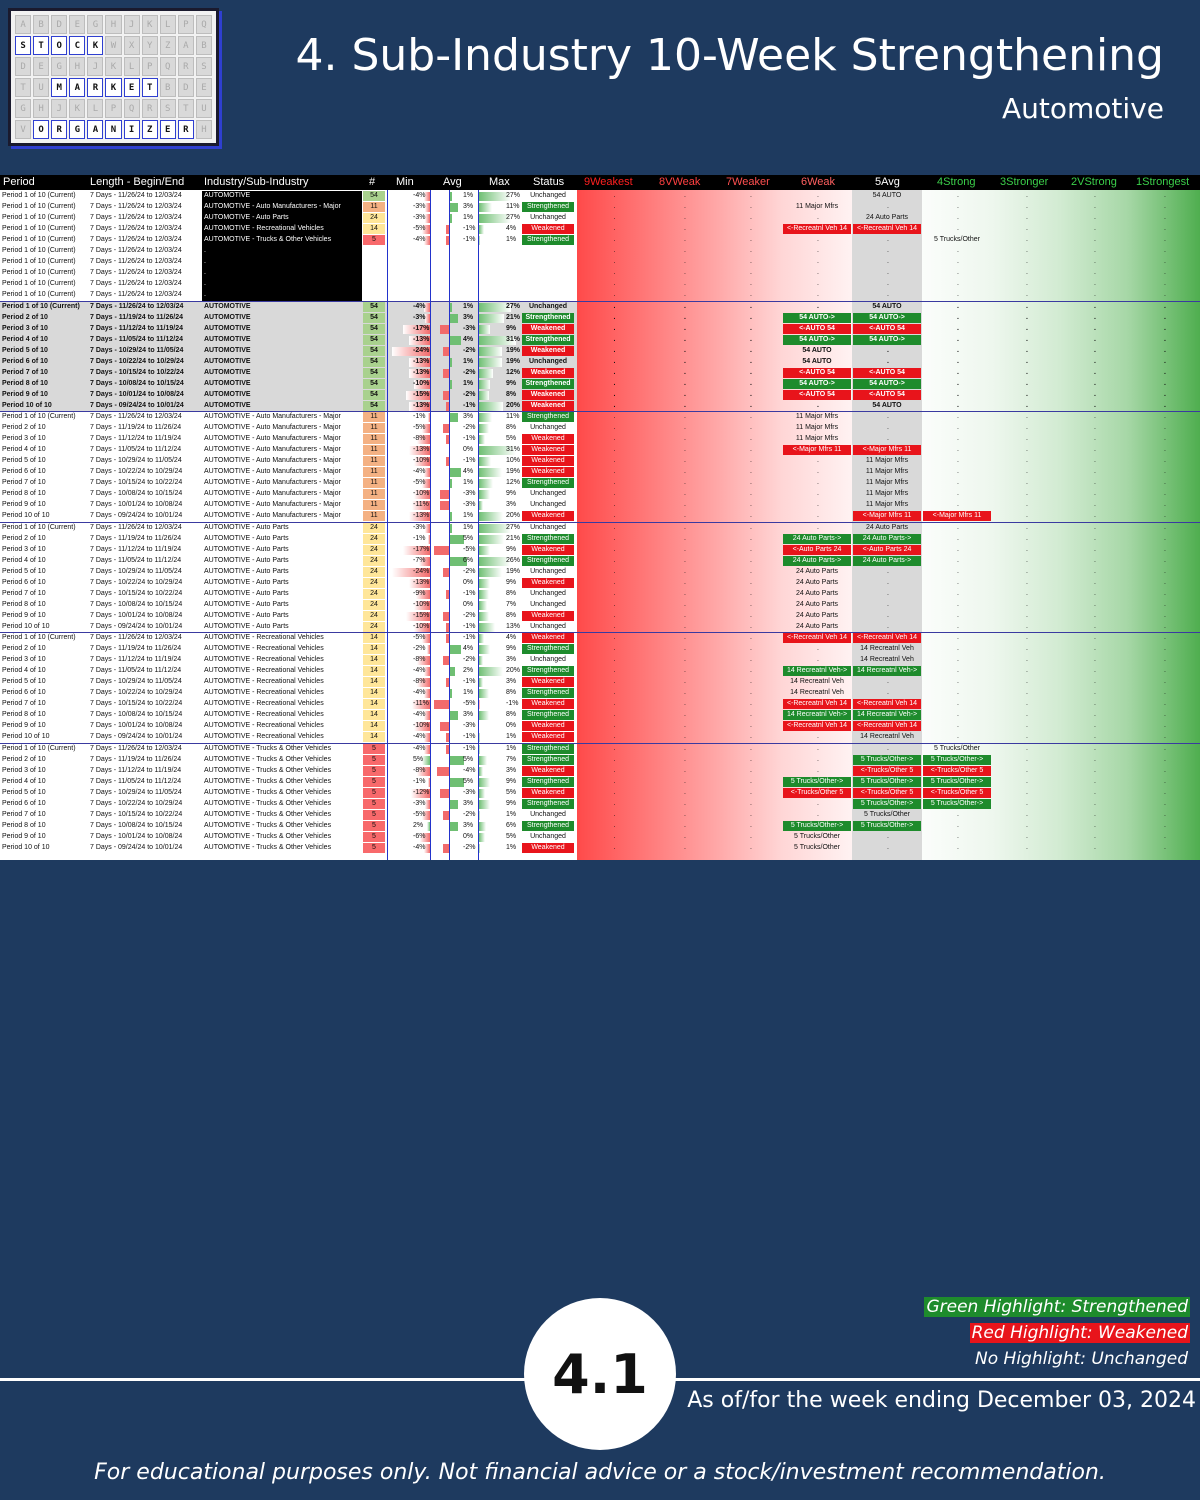 Image resolution: width=1200 pixels, height=1500 pixels. What do you see at coordinates (136, 240) in the screenshot?
I see `cell-length: 7 Days - 11/26/24 to 12/03/24` at bounding box center [136, 240].